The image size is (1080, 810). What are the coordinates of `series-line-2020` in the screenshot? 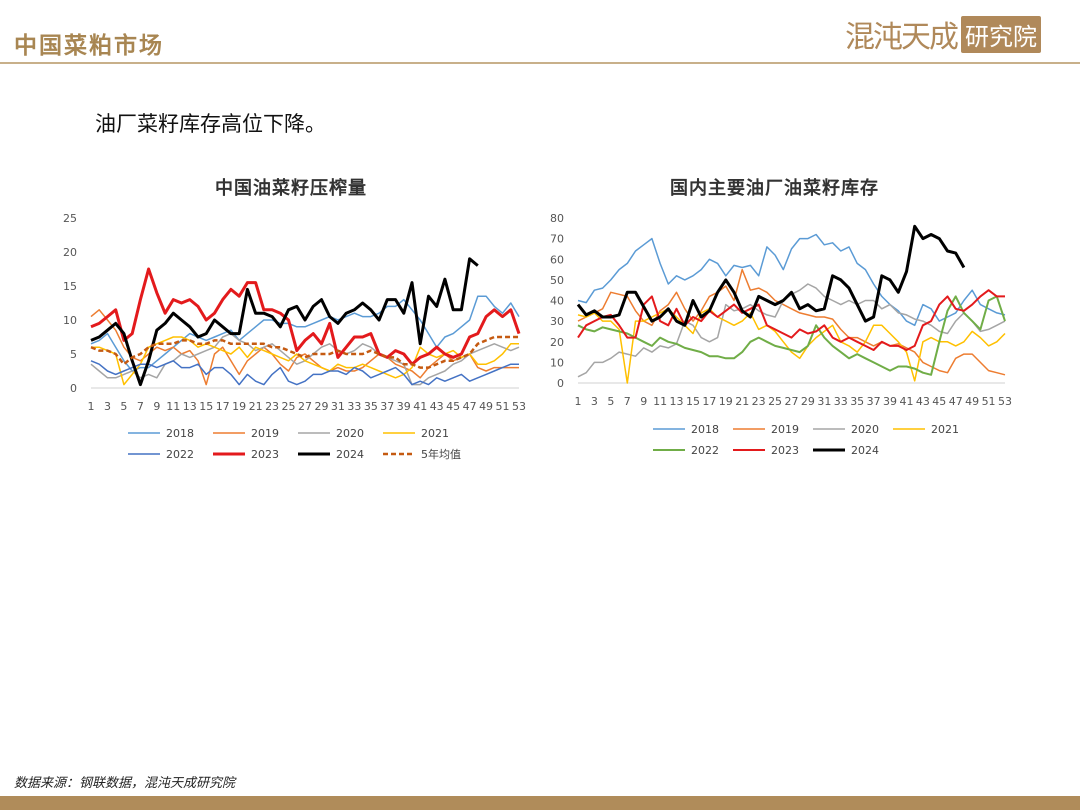 It's located at (791, 330).